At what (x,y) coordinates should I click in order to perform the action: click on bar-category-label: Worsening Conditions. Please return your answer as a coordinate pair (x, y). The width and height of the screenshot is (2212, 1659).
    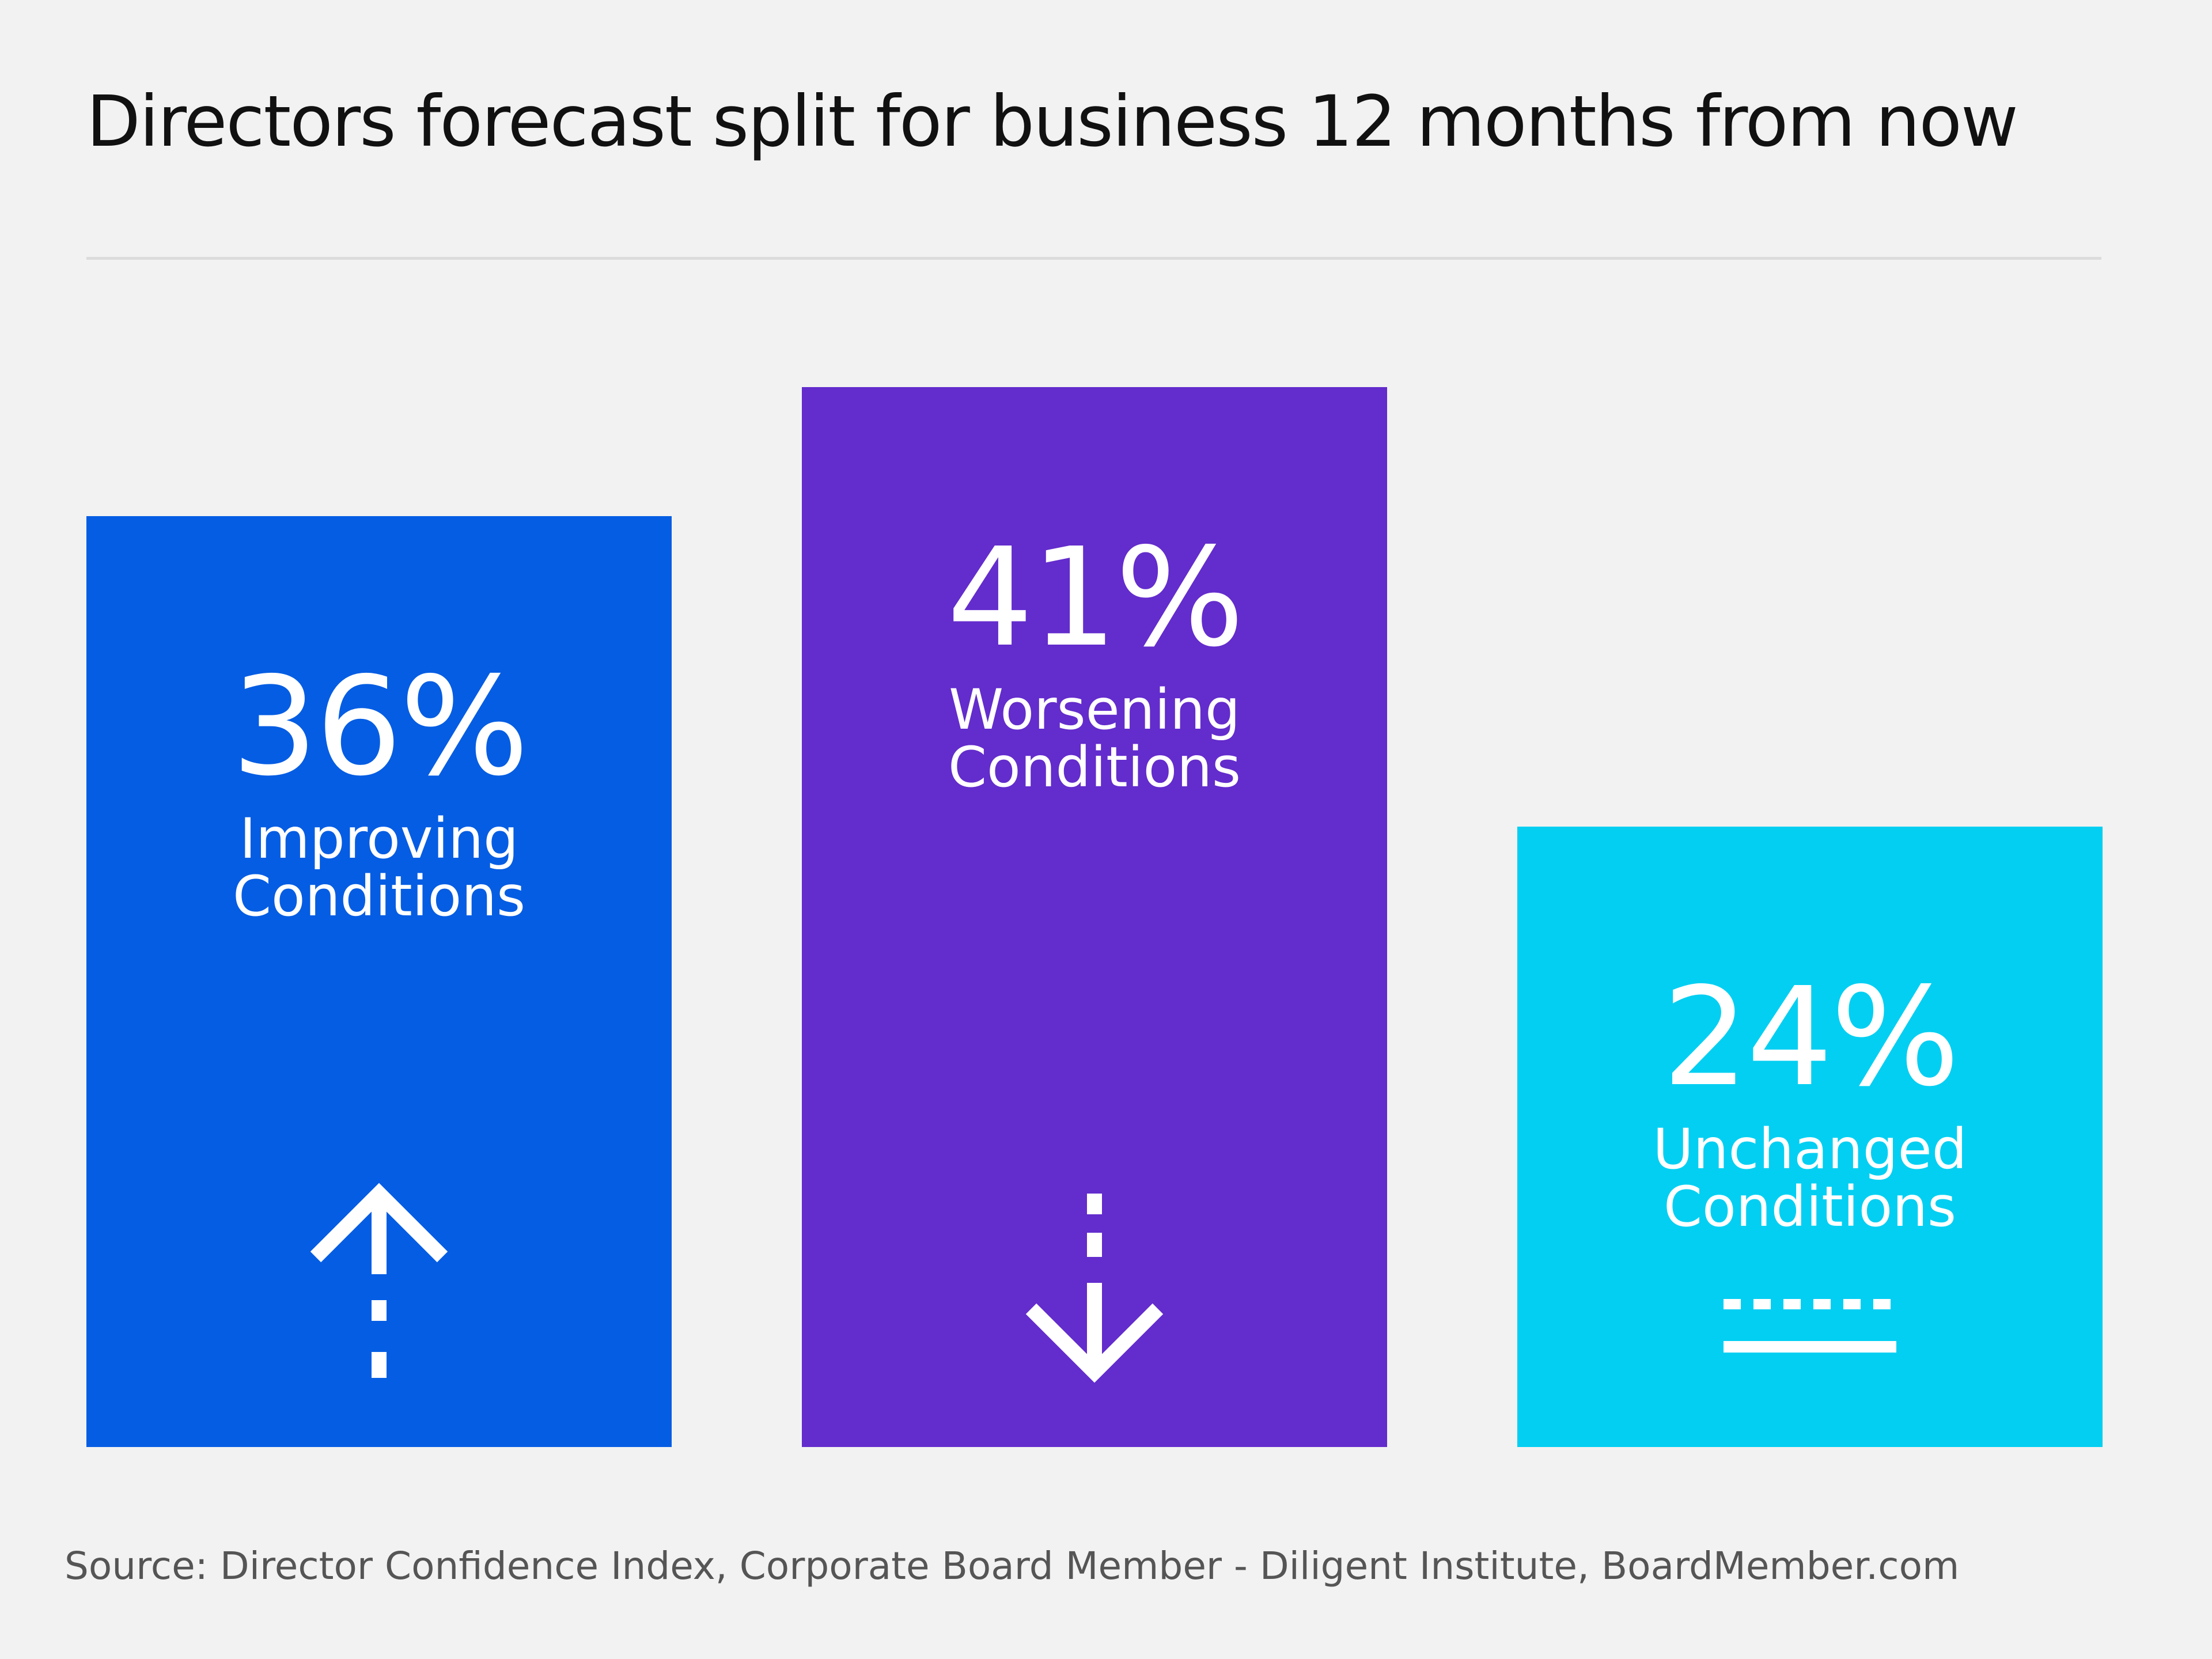
    Looking at the image, I should click on (1094, 738).